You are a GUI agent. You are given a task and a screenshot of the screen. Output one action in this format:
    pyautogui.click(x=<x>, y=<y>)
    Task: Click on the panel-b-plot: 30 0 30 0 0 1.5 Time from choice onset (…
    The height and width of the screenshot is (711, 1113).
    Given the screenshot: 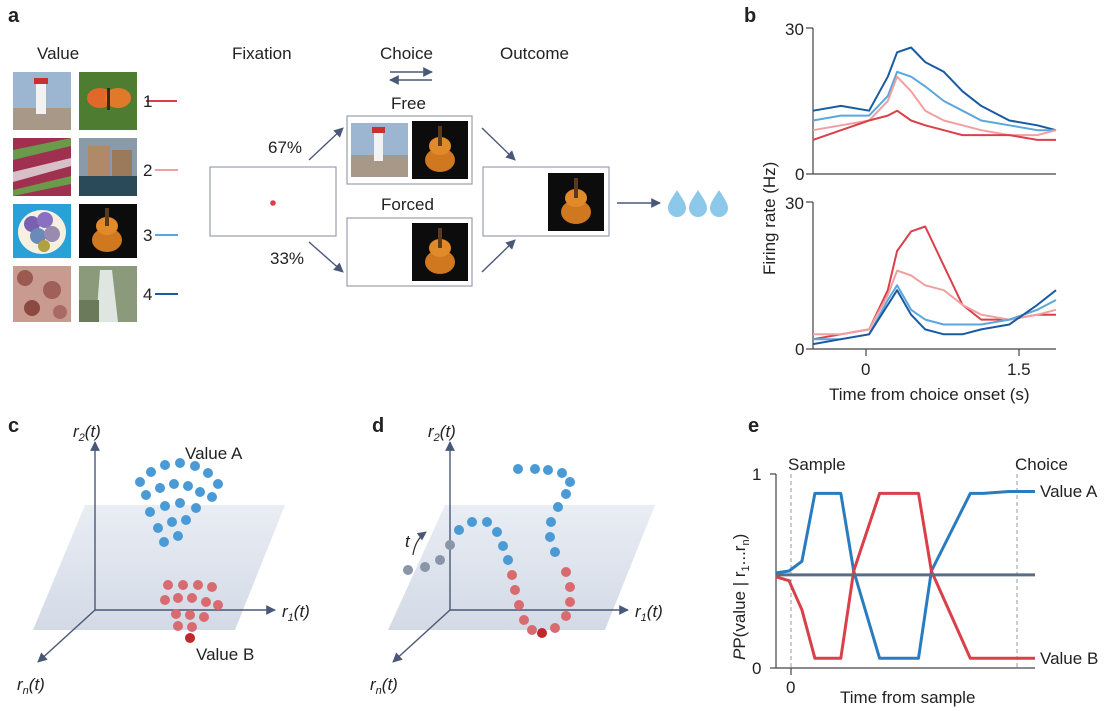 What is the action you would take?
    pyautogui.click(x=908, y=212)
    